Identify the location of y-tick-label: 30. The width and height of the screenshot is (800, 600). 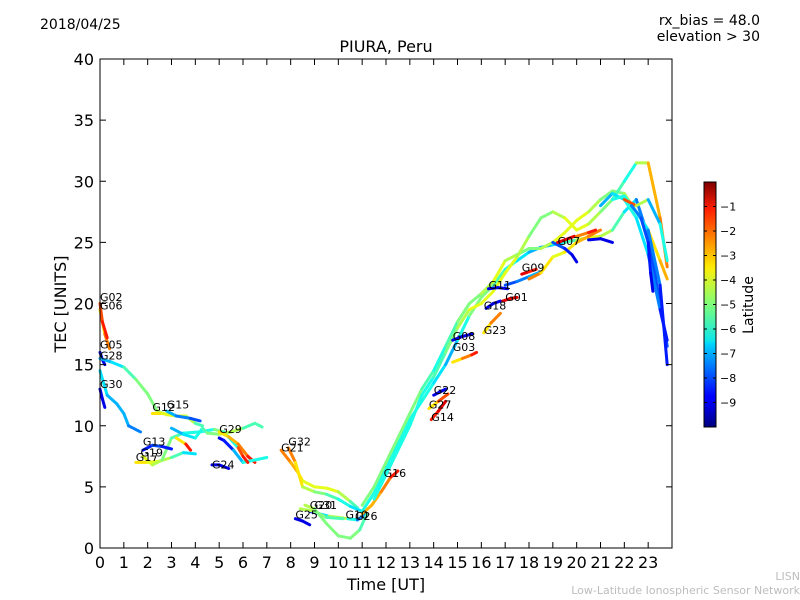
(84, 181).